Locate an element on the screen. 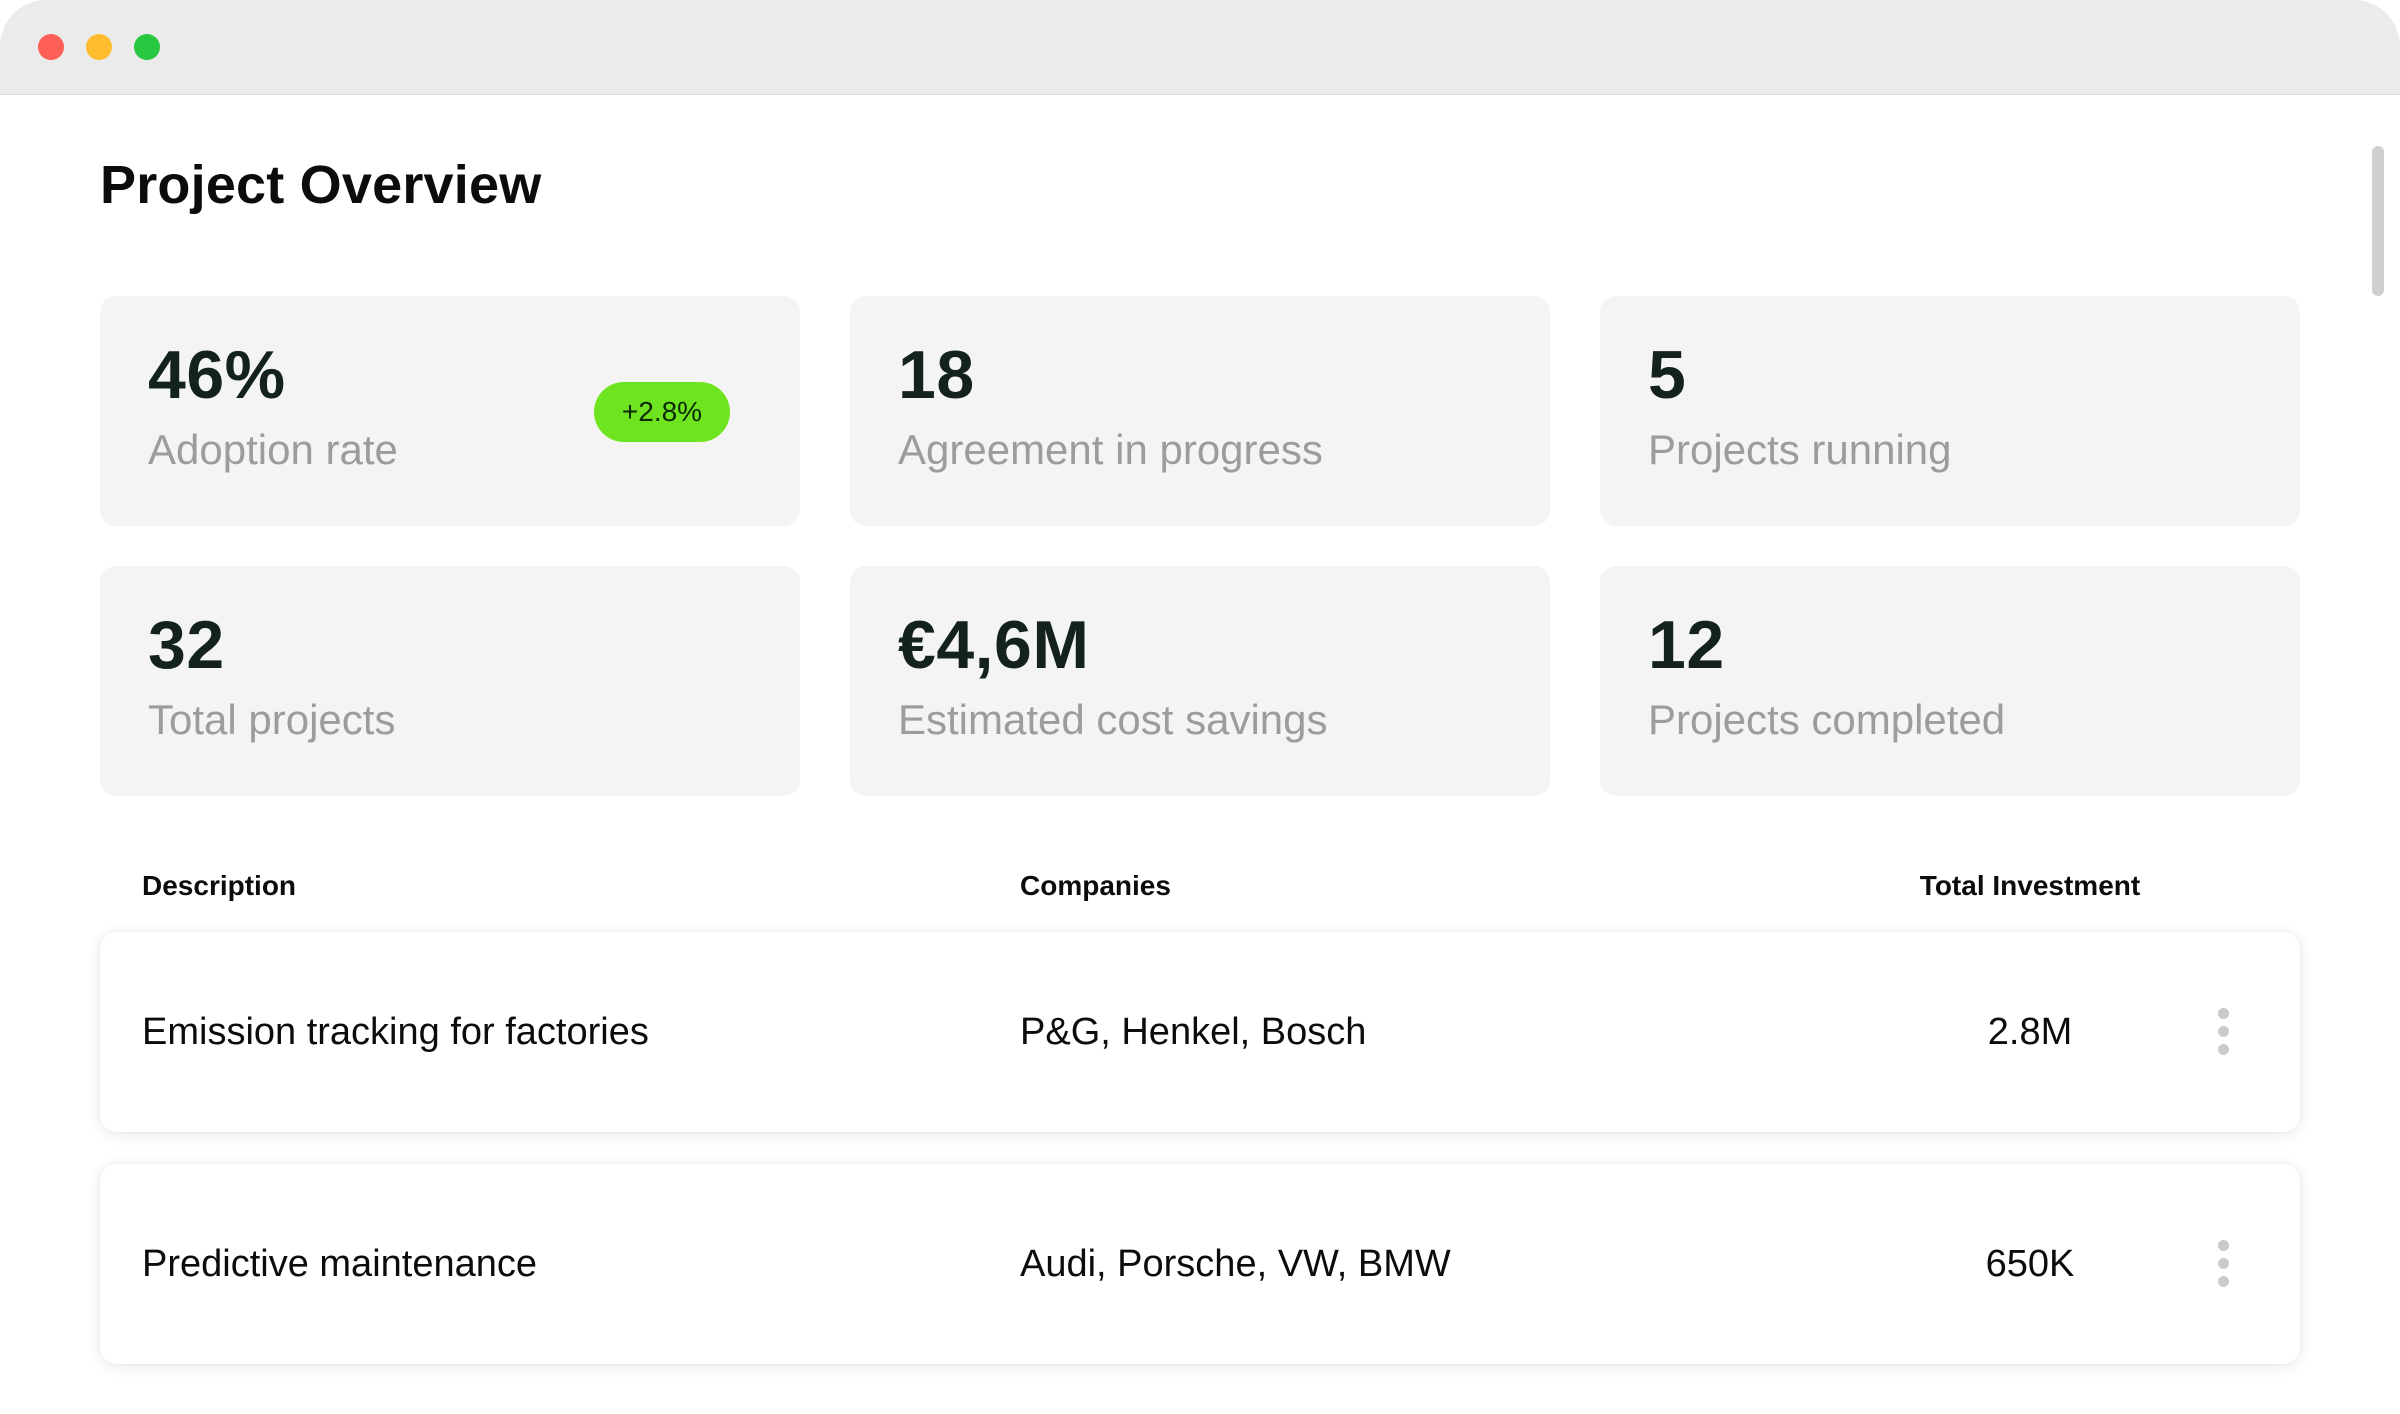 The image size is (2400, 1414). stat-card-projects-completed: 12 Projects completed is located at coordinates (1950, 681).